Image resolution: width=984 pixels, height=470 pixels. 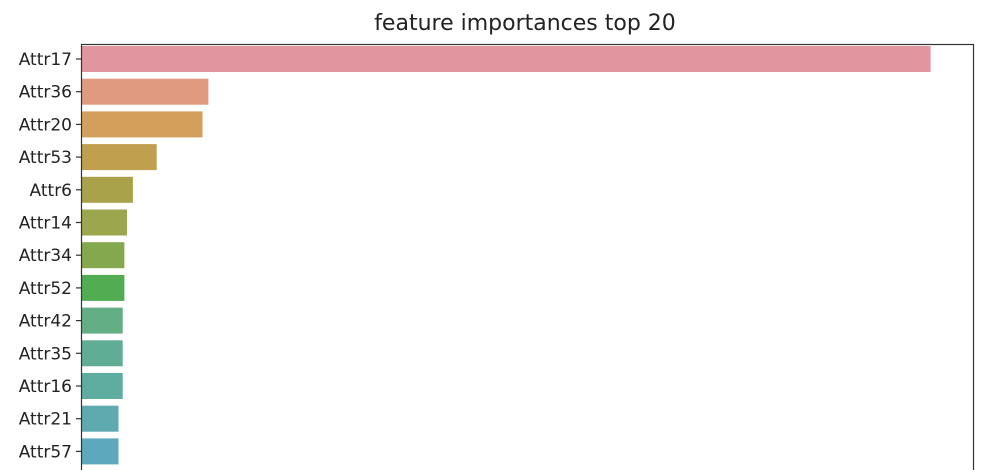 I want to click on y-tick-label: Attr20, so click(x=45, y=125).